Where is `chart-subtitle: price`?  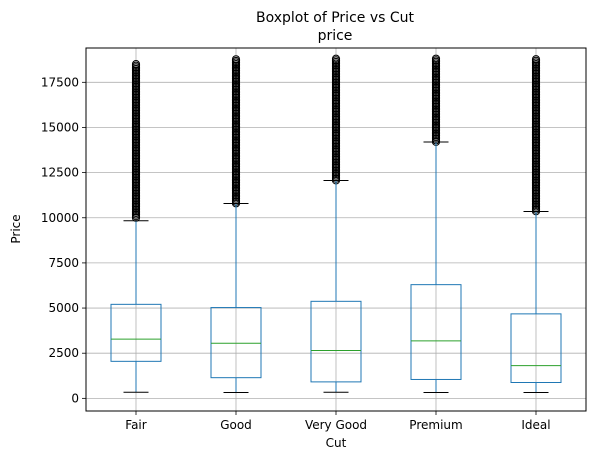
chart-subtitle: price is located at coordinates (335, 36).